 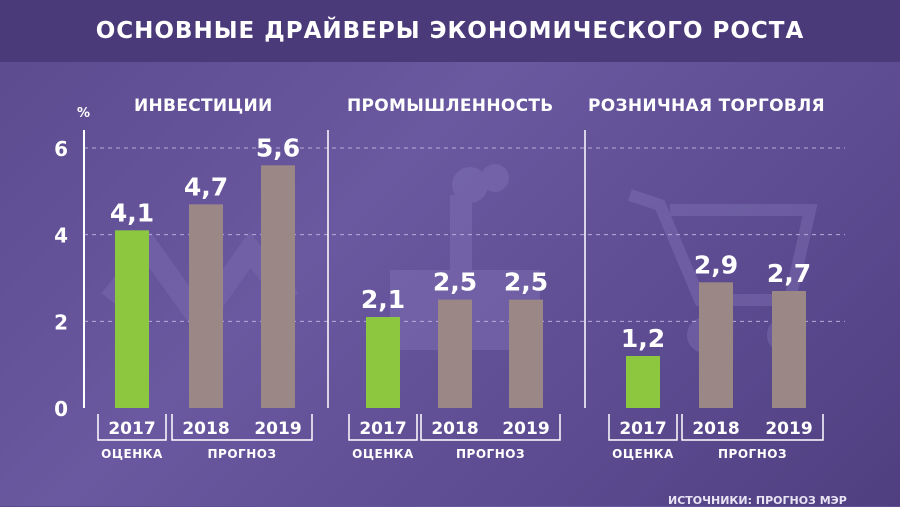 I want to click on title-bar: ОСНОВНЫЕ ДРАЙВЕРЫ ЭКОНОМИЧЕСКОГО РОСТА, so click(x=450, y=31).